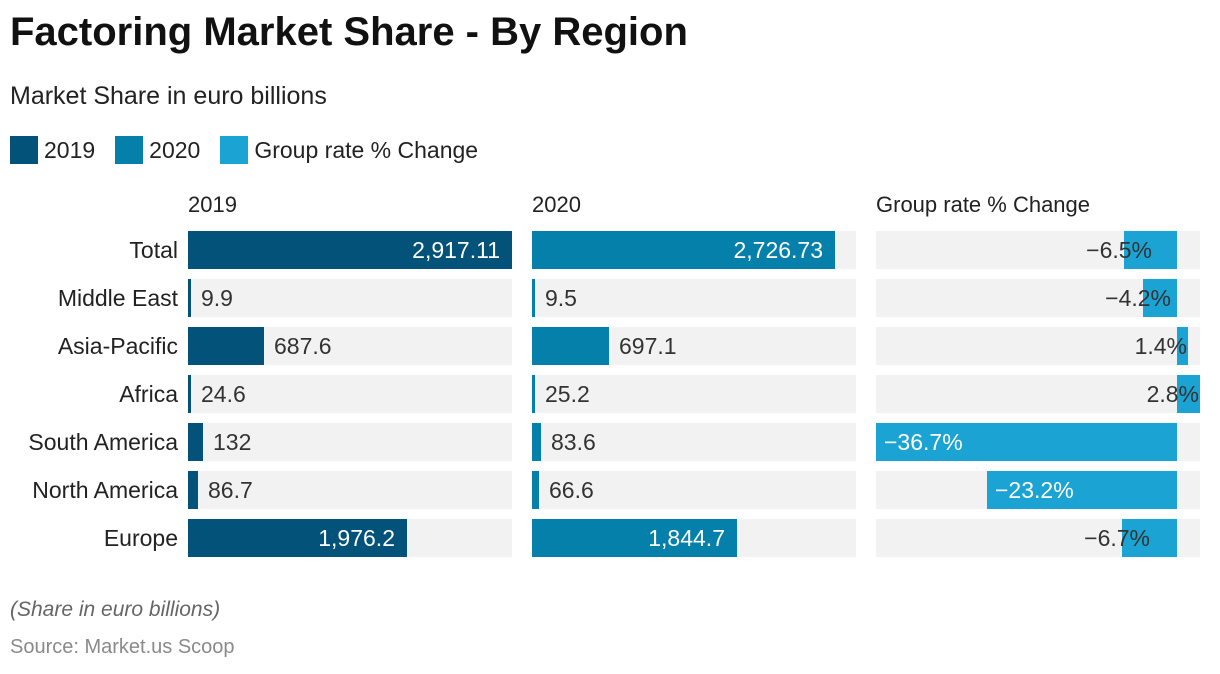 This screenshot has height=674, width=1220. Describe the element at coordinates (168, 96) in the screenshot. I see `chart-subtitle: Market Share in euro billions` at that location.